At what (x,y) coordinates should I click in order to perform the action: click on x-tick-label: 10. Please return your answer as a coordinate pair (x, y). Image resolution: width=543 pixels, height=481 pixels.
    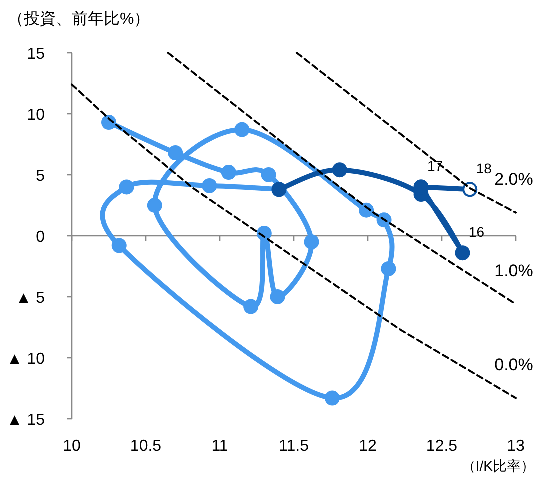
    Looking at the image, I should click on (72, 446).